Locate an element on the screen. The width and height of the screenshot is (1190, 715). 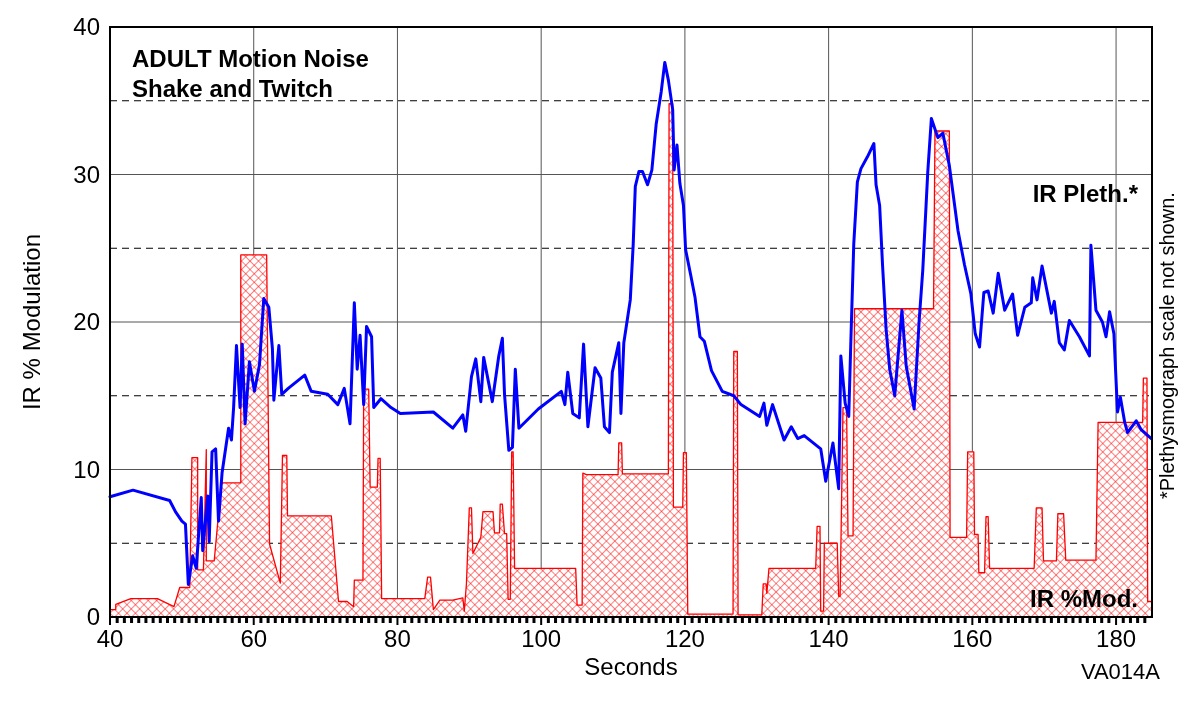
x-tick-label: 160 is located at coordinates (972, 638).